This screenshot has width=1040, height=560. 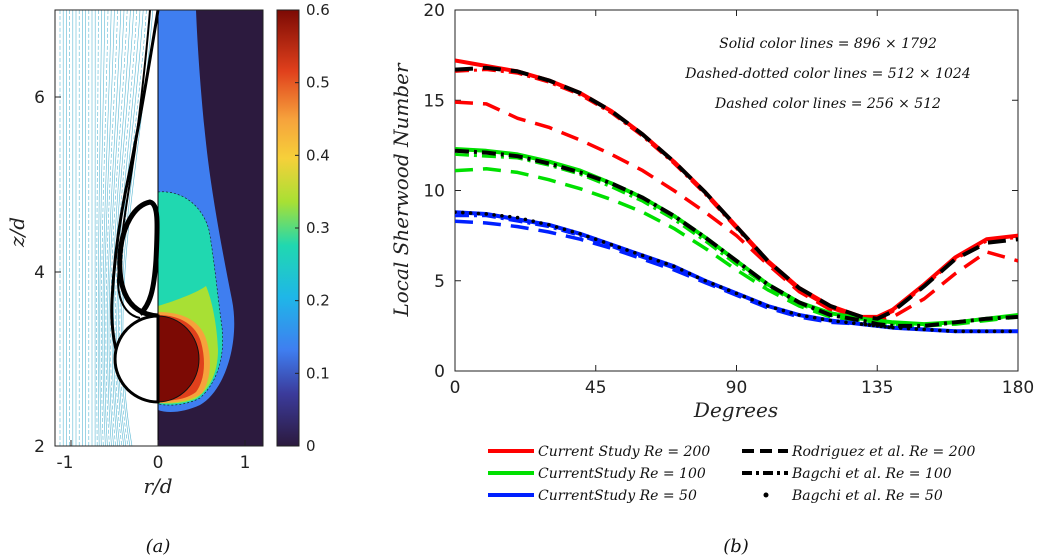 What do you see at coordinates (318, 373) in the screenshot?
I see `colorbar-tick-label: 0.1` at bounding box center [318, 373].